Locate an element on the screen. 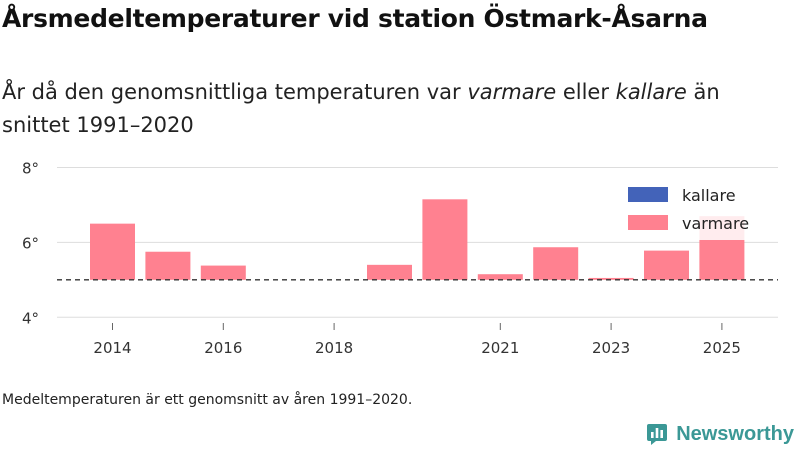 Image resolution: width=800 pixels, height=450 pixels. bar-2019 is located at coordinates (389, 272).